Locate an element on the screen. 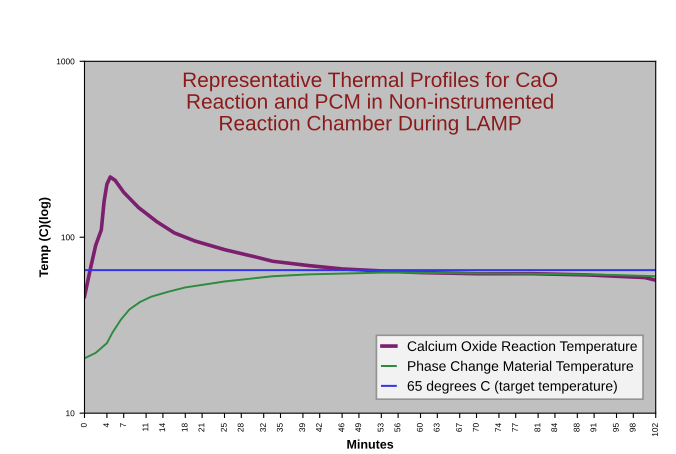 The image size is (676, 454). x-tick-label: 32 is located at coordinates (263, 427).